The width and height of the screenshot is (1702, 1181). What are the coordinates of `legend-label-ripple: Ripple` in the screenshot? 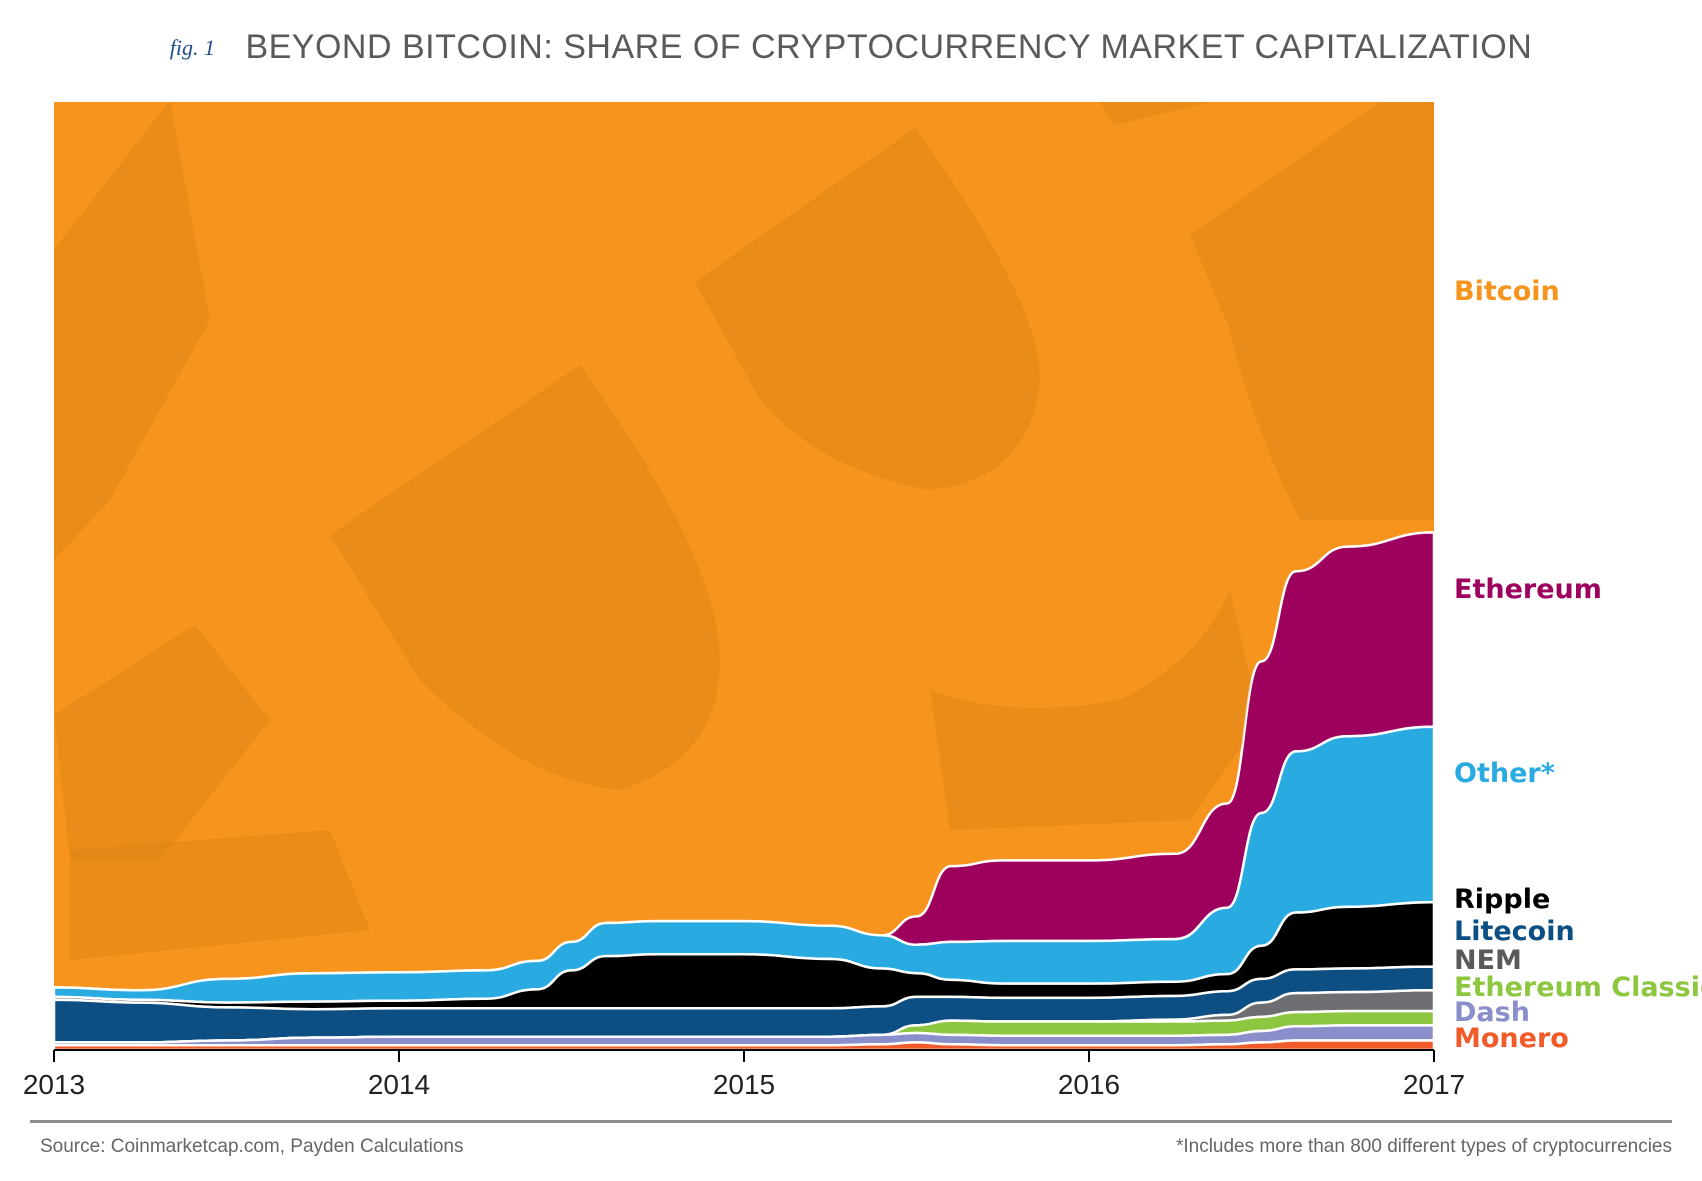 It's located at (1502, 899).